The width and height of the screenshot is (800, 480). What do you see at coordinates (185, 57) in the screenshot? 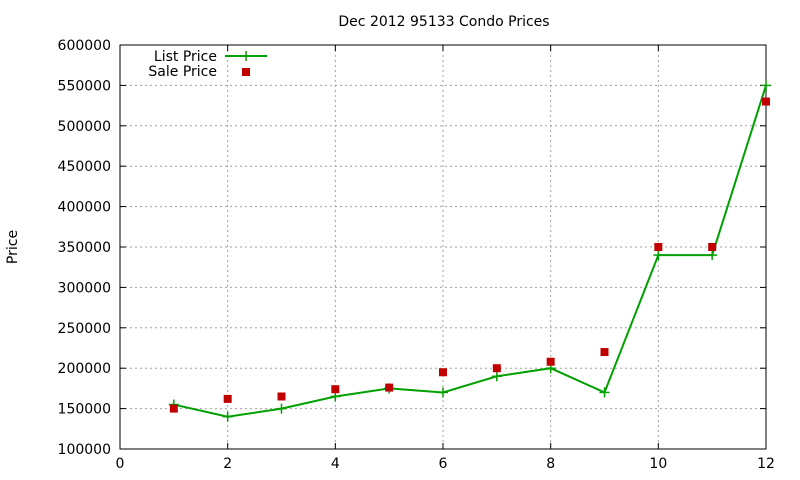
I see `legend-label-list-price: List Price` at bounding box center [185, 57].